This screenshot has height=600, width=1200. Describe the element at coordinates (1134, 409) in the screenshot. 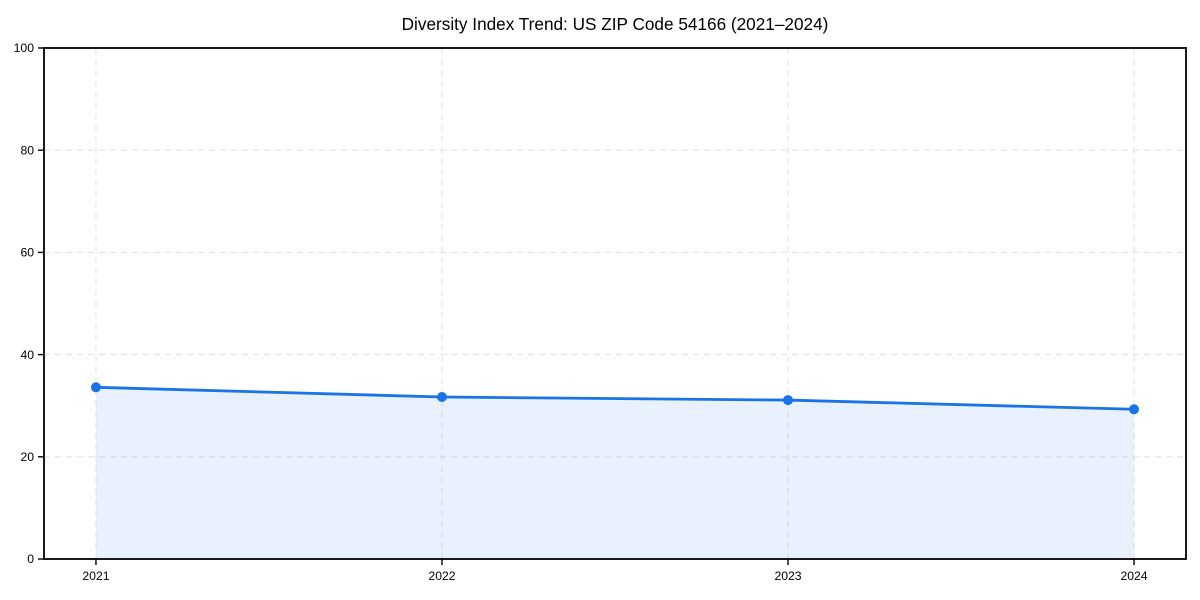

I see `data-point-2024` at that location.